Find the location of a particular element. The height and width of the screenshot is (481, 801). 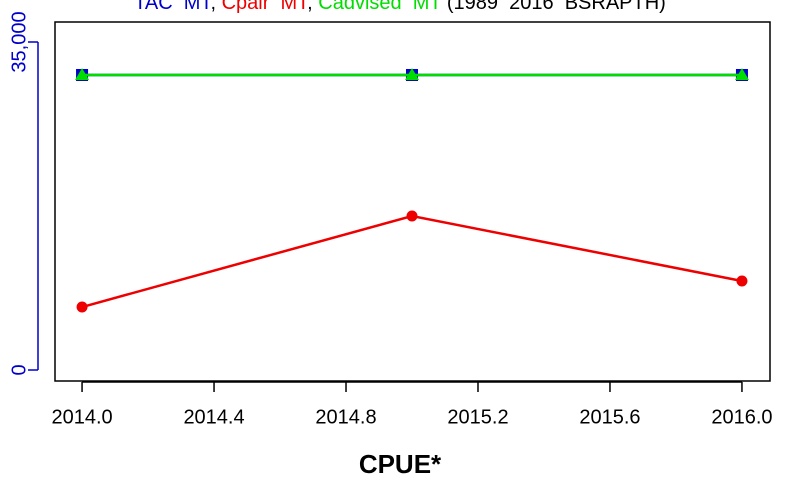

y-tick-label: 35,000 is located at coordinates (19, 41).